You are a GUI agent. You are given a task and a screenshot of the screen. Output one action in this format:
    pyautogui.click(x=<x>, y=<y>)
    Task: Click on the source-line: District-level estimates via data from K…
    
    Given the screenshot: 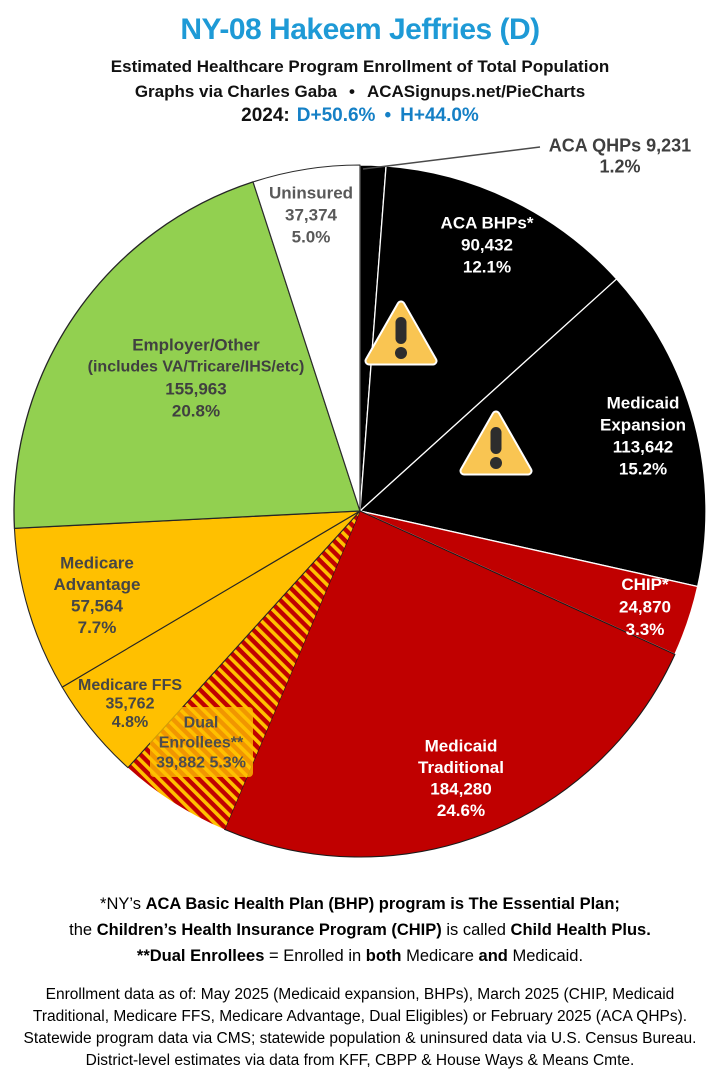 What is the action you would take?
    pyautogui.click(x=360, y=1060)
    